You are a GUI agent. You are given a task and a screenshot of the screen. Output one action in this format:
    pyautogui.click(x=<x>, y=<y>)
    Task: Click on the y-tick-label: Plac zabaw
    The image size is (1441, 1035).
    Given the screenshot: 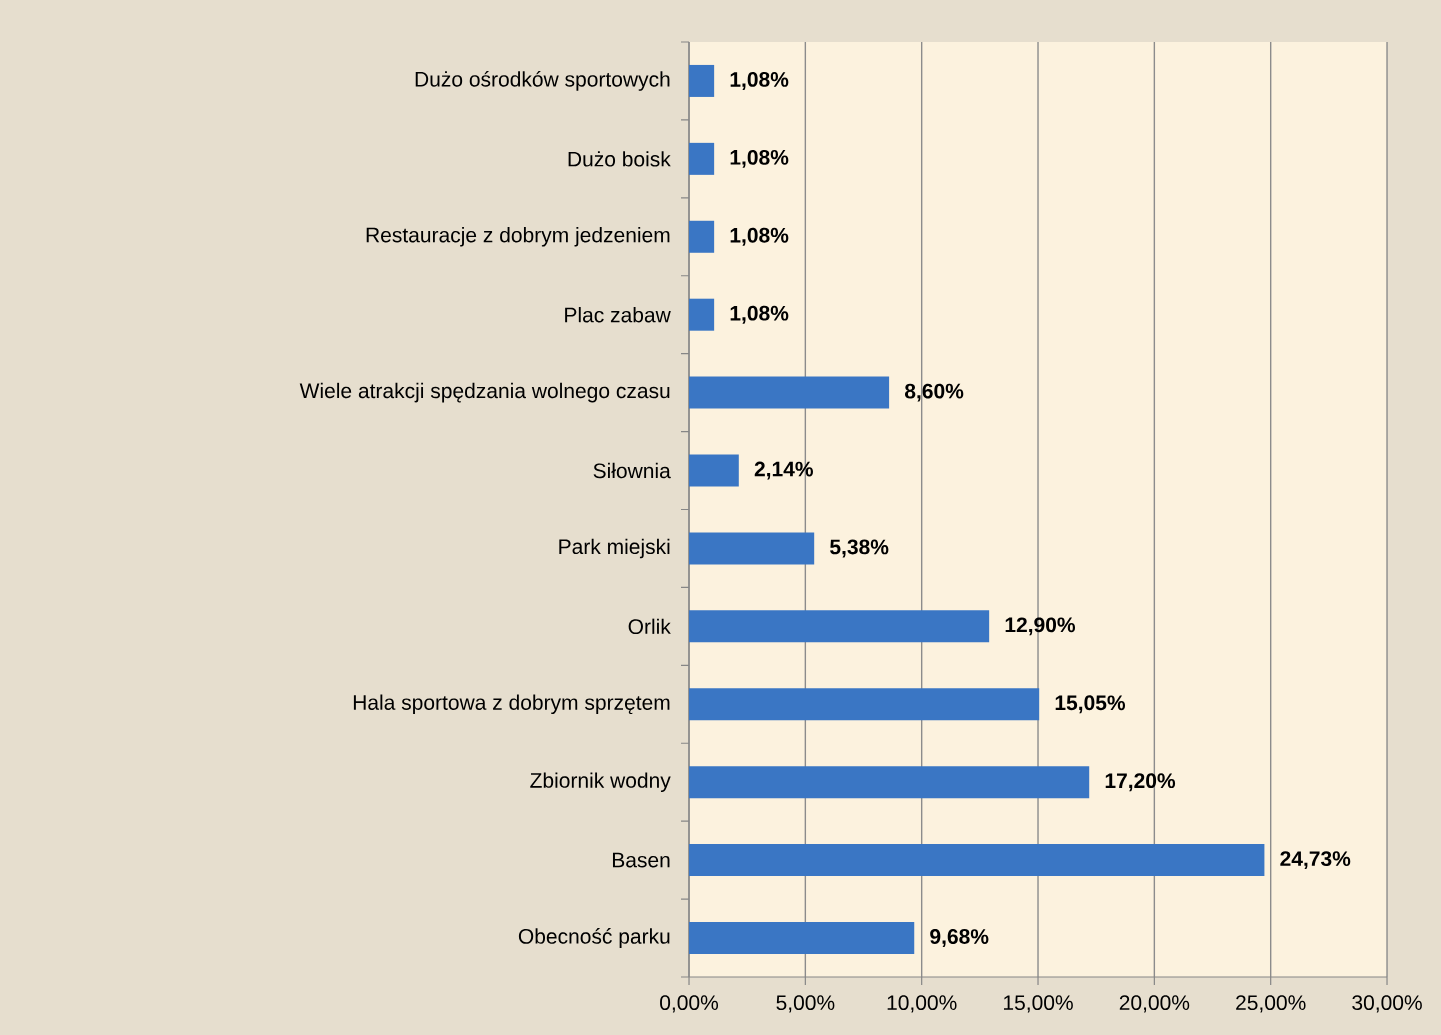 What is the action you would take?
    pyautogui.click(x=618, y=314)
    